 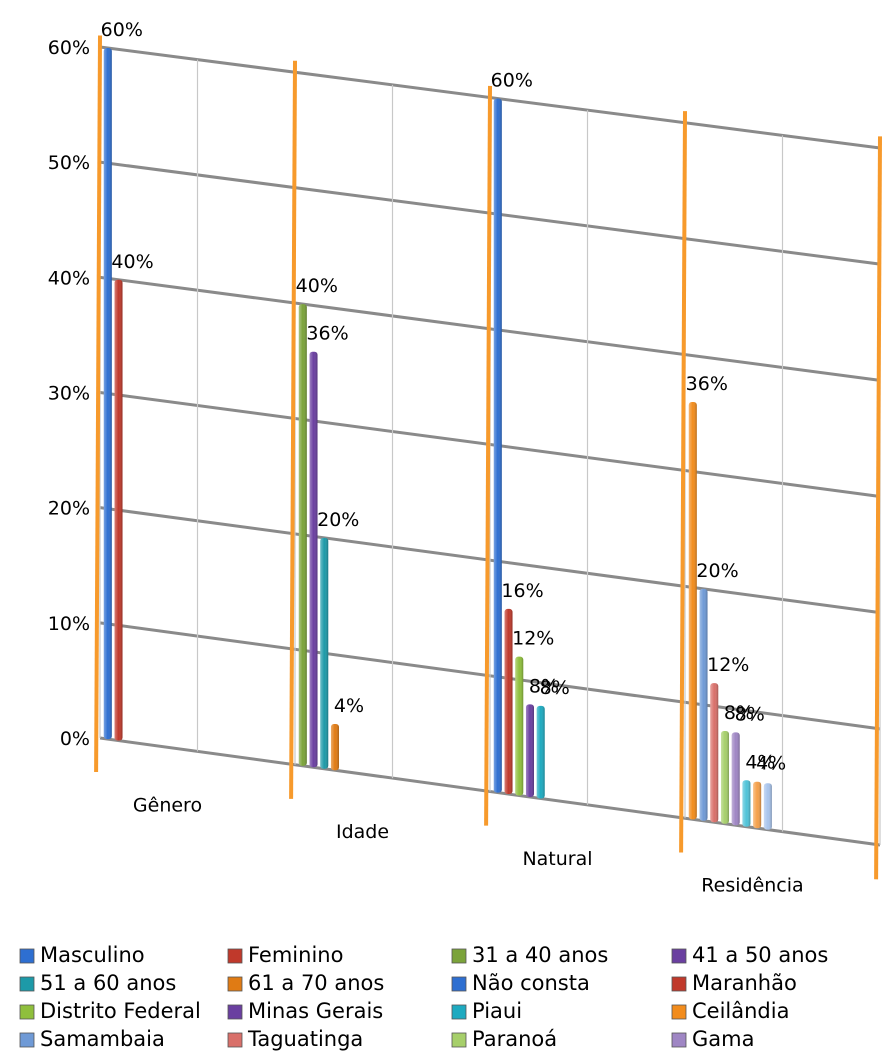 What do you see at coordinates (315, 1011) in the screenshot?
I see `legend-label: Minas Gerais` at bounding box center [315, 1011].